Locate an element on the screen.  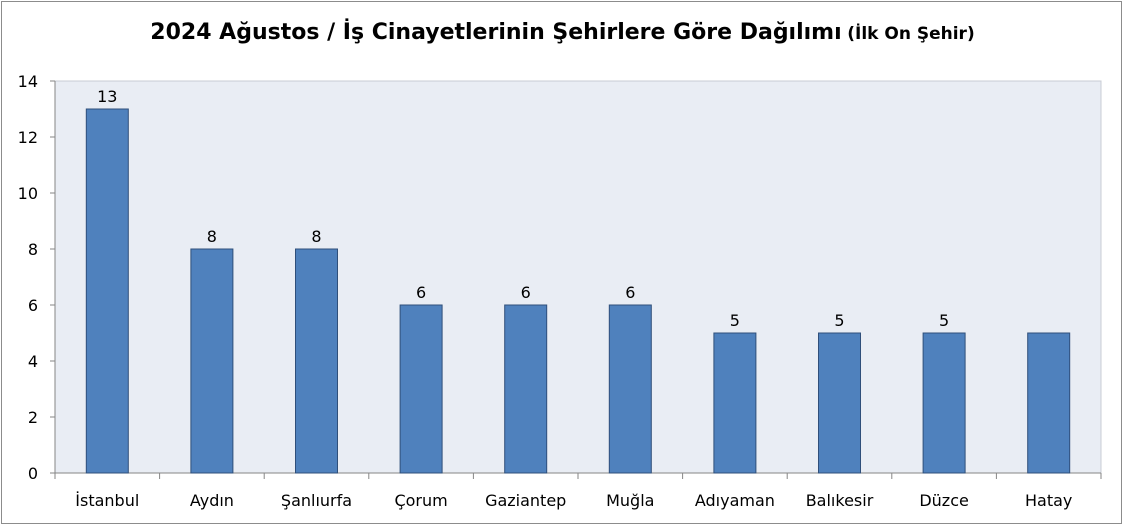
x-category-label: Aydın is located at coordinates (212, 500).